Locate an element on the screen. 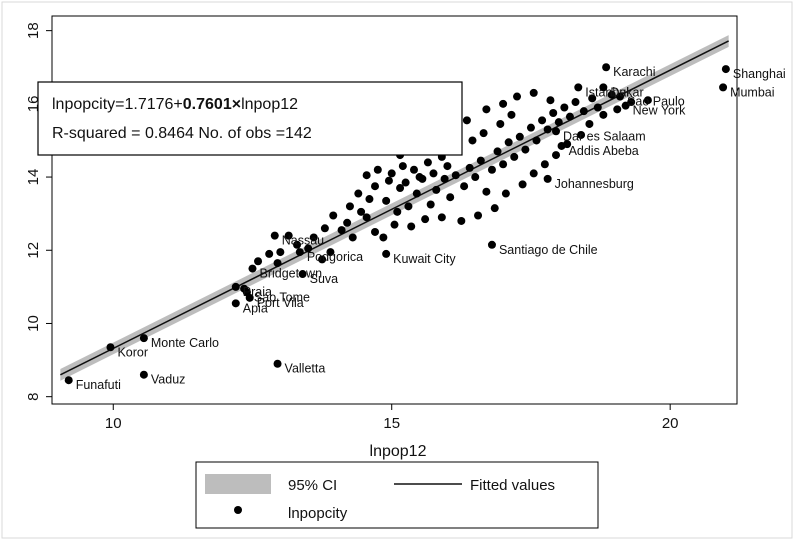  labeled-point: Mumbai is located at coordinates (747, 91).